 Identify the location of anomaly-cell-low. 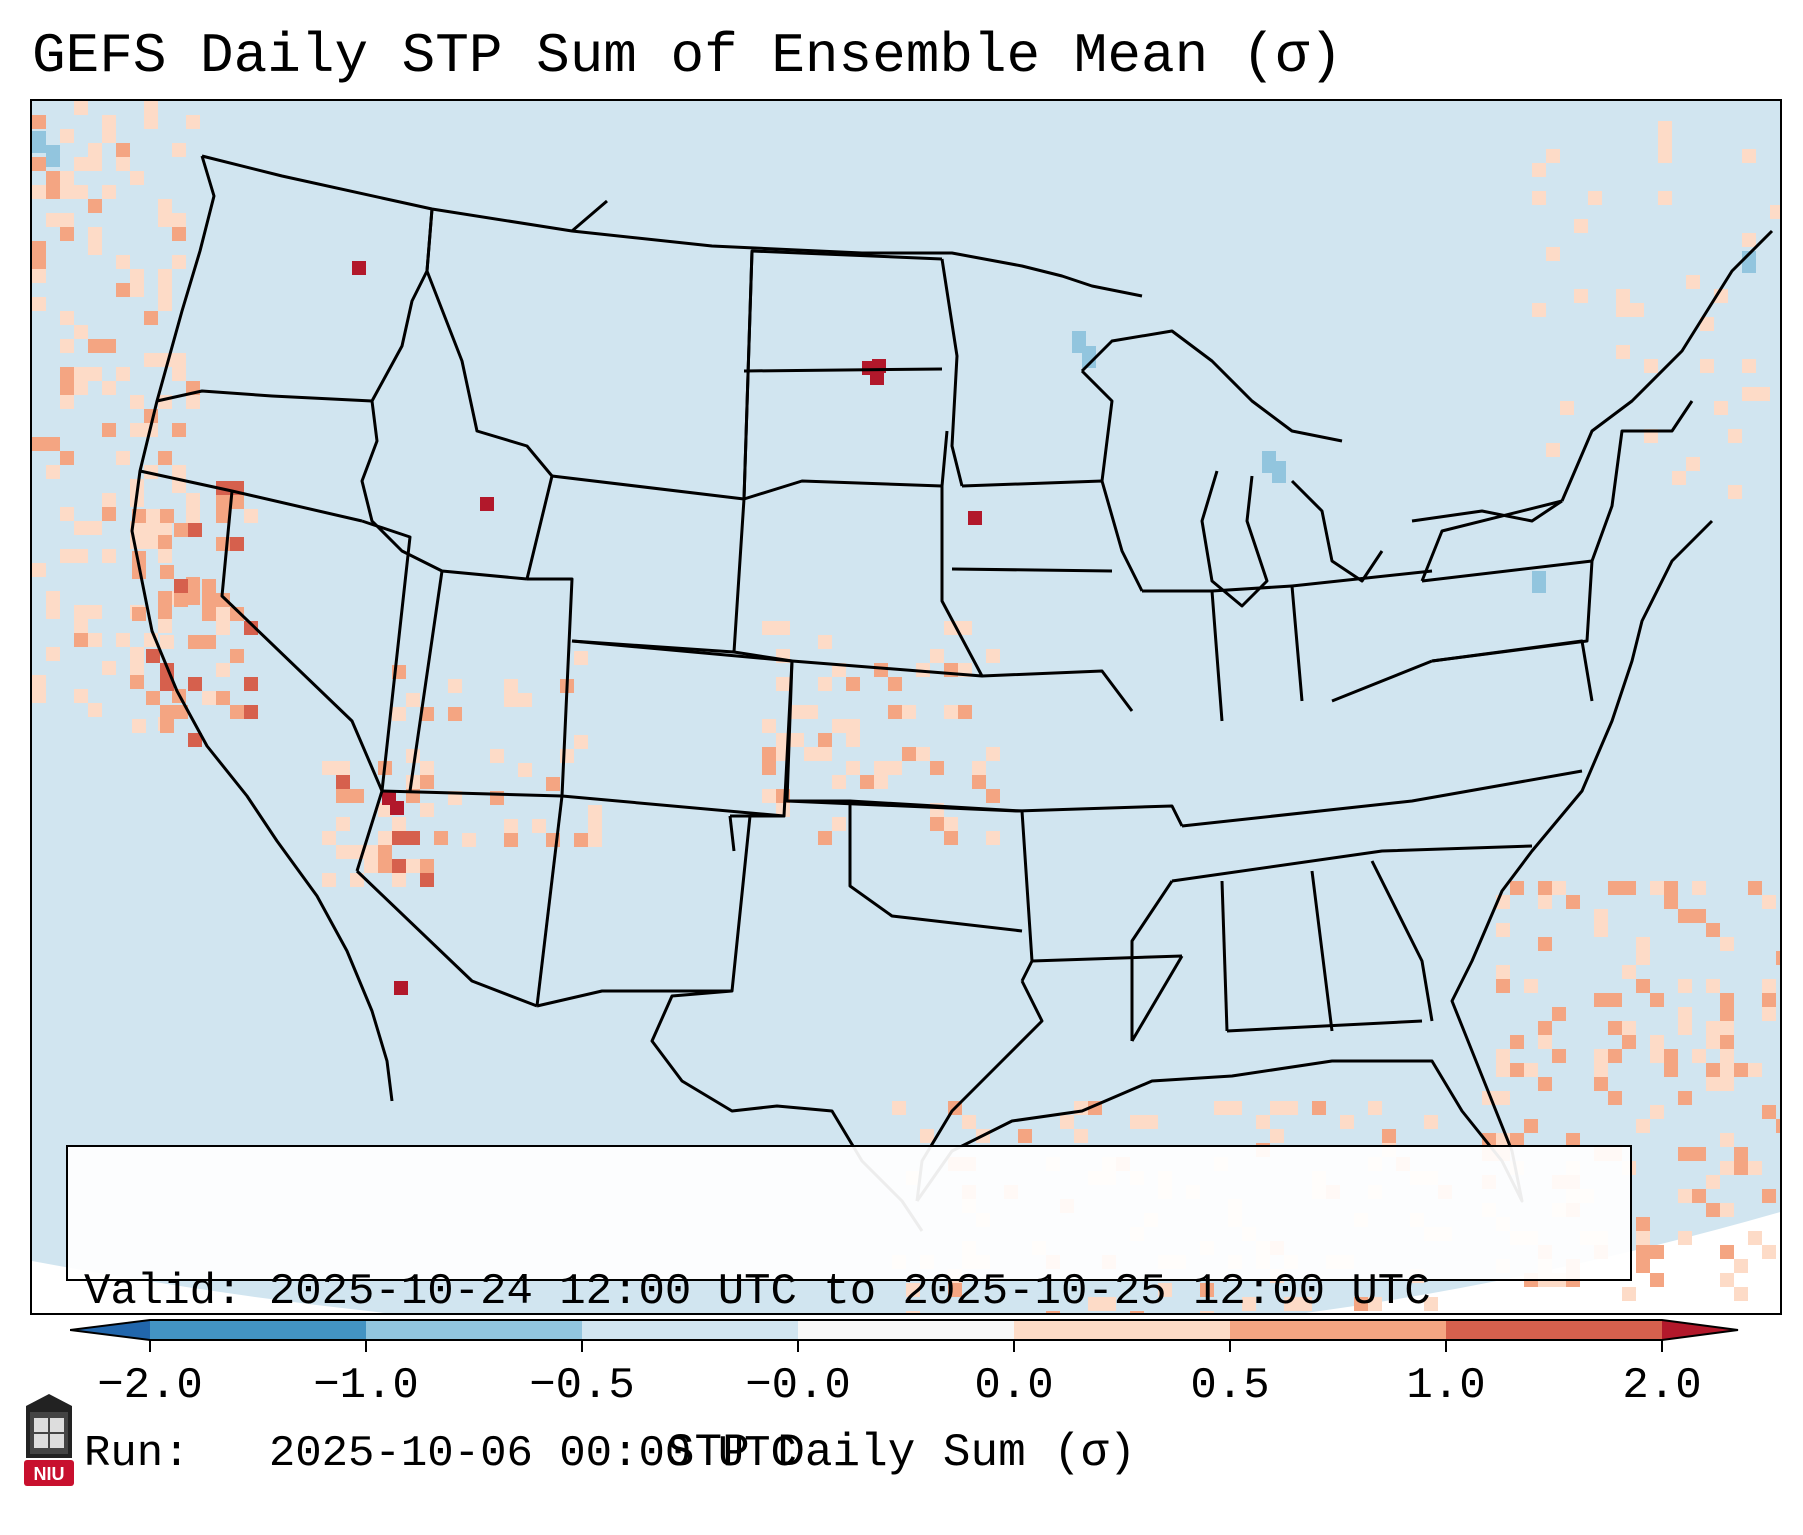
(1539, 582).